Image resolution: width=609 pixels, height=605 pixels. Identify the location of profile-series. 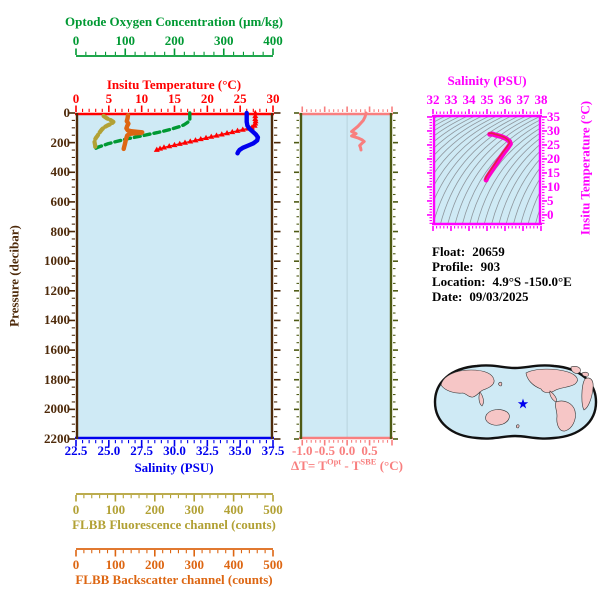
(176, 132).